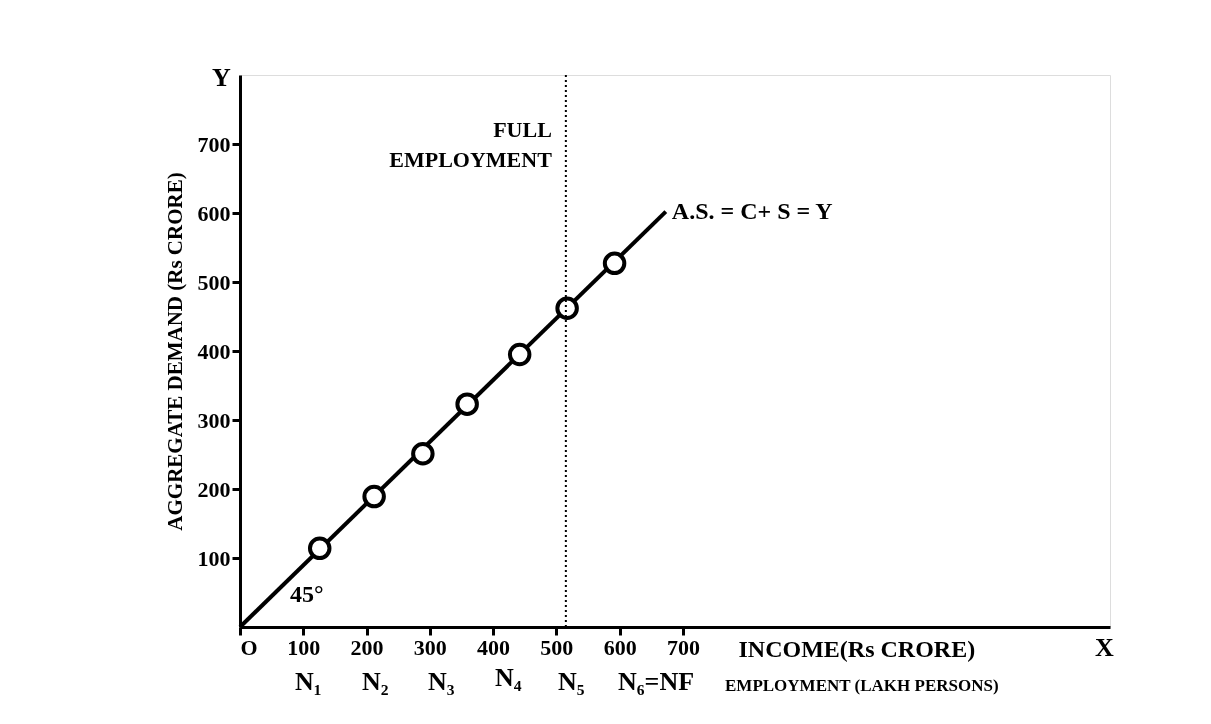 This screenshot has width=1211, height=724. I want to click on text: N₄, so click(508, 677).